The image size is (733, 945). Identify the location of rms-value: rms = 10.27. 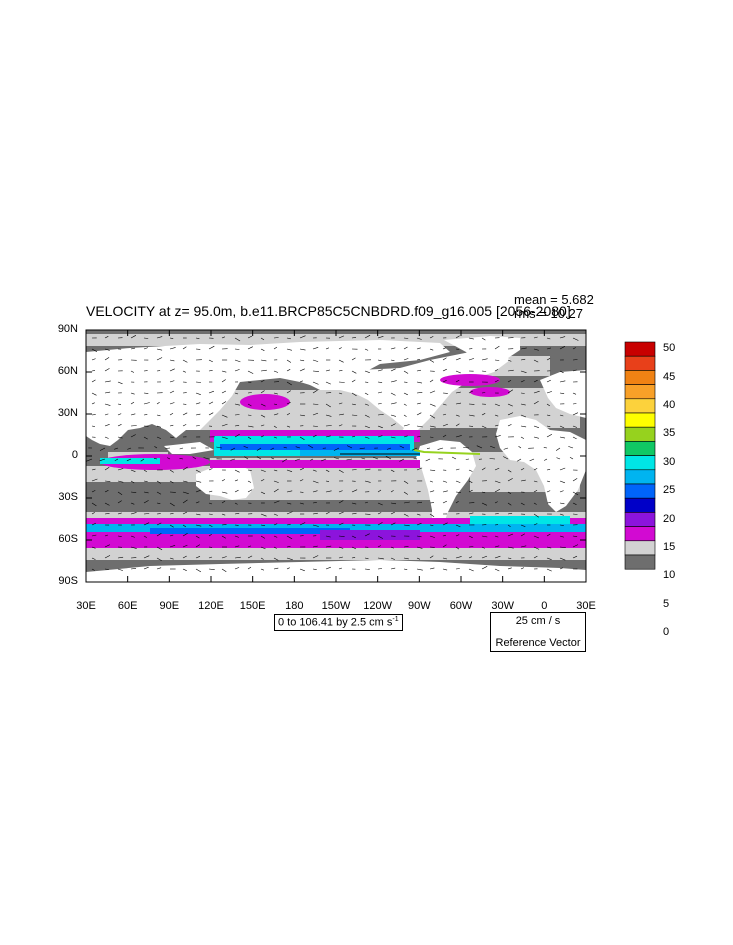
(549, 313).